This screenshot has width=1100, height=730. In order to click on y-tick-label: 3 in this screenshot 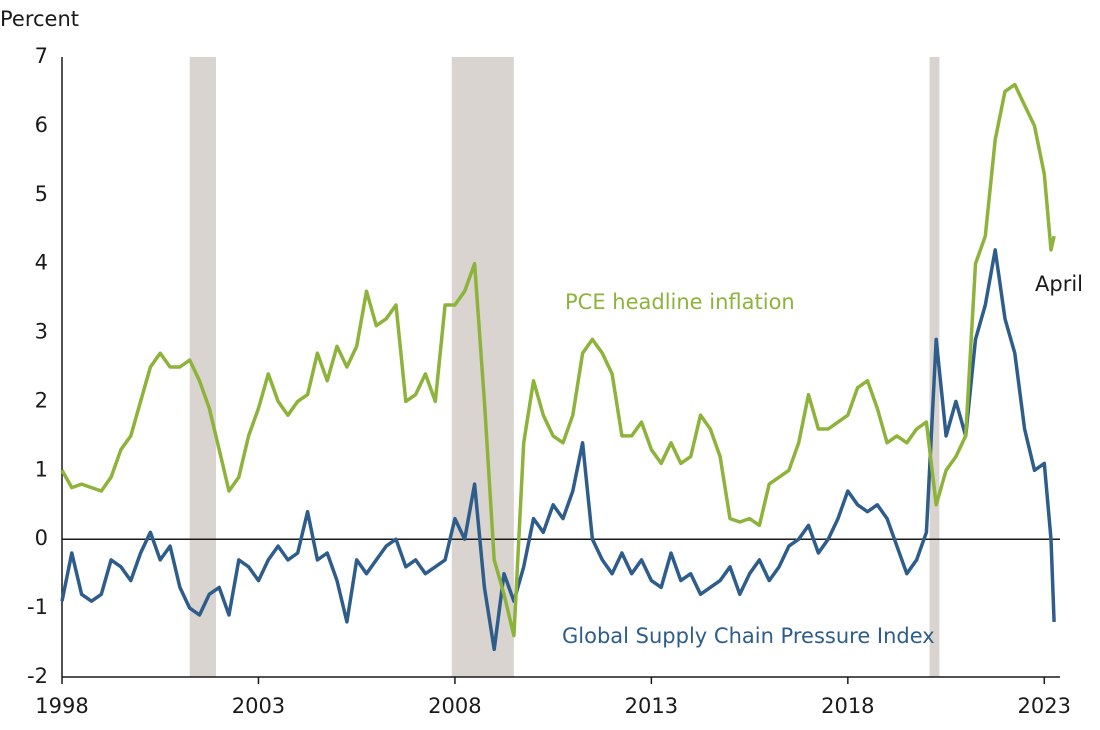, I will do `click(41, 332)`.